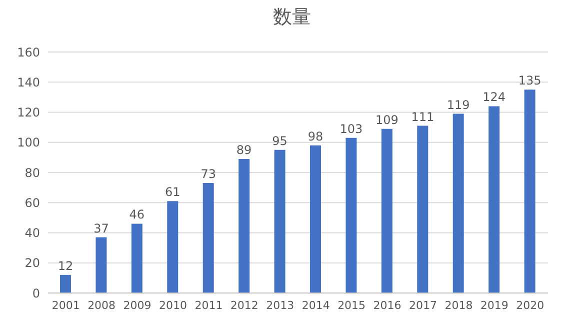  Describe the element at coordinates (32, 173) in the screenshot. I see `y-tick-label: 80` at that location.